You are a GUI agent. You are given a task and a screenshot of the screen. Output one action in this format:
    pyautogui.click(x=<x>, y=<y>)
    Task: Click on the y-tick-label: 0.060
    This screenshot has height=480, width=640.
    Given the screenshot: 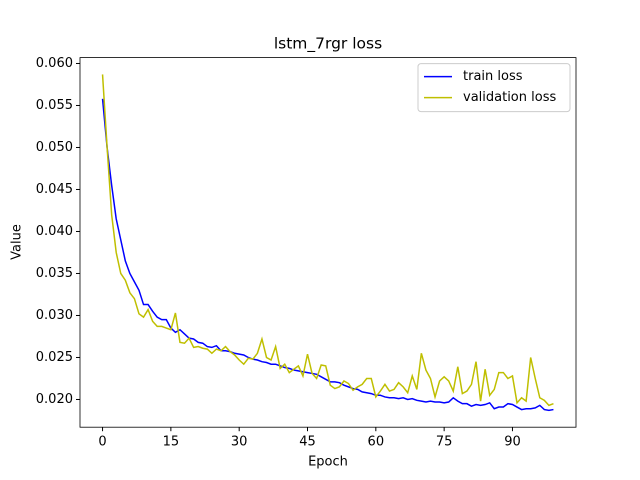 What is the action you would take?
    pyautogui.click(x=54, y=63)
    